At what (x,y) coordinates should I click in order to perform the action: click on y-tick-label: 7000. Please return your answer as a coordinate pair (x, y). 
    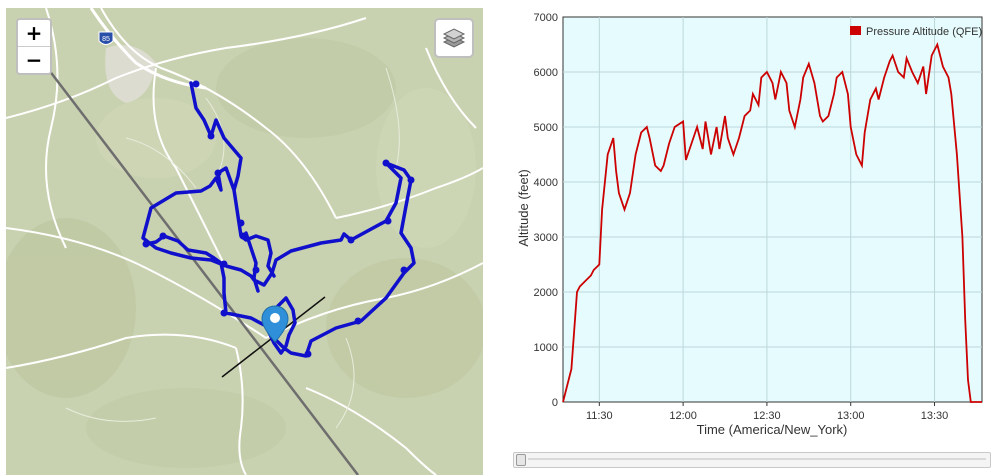
    Looking at the image, I should click on (546, 18).